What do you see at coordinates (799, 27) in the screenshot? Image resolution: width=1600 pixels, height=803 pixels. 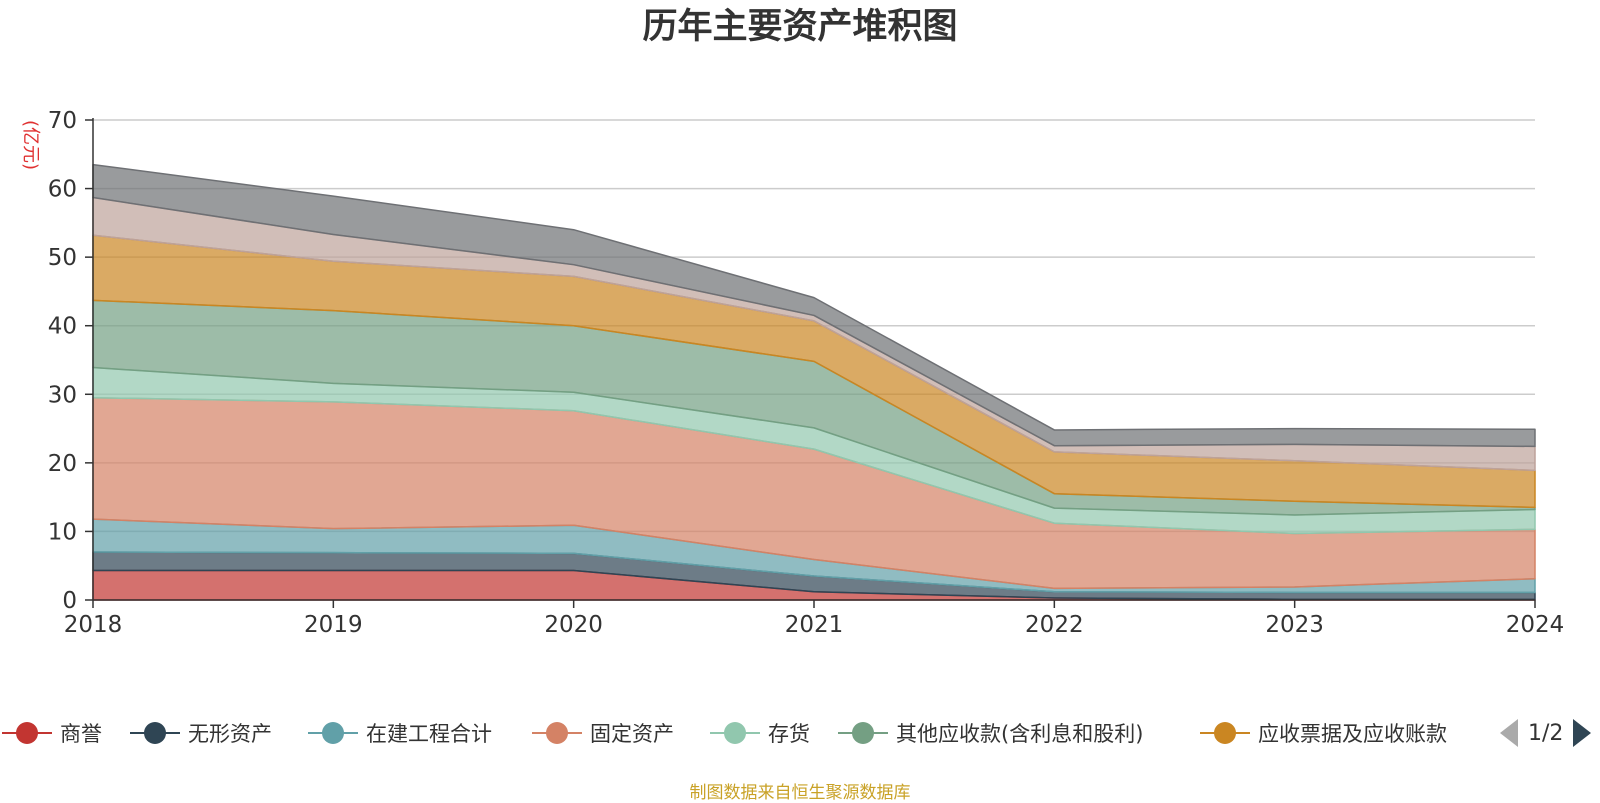 I see `chart-title: 历年主要资产堆积图` at bounding box center [799, 27].